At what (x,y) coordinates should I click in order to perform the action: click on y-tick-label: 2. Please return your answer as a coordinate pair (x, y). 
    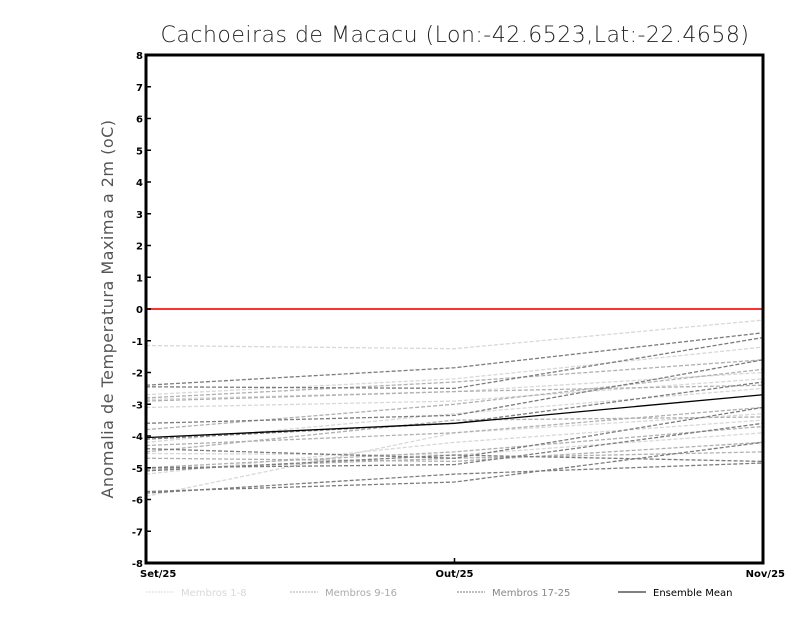
    Looking at the image, I should click on (139, 247).